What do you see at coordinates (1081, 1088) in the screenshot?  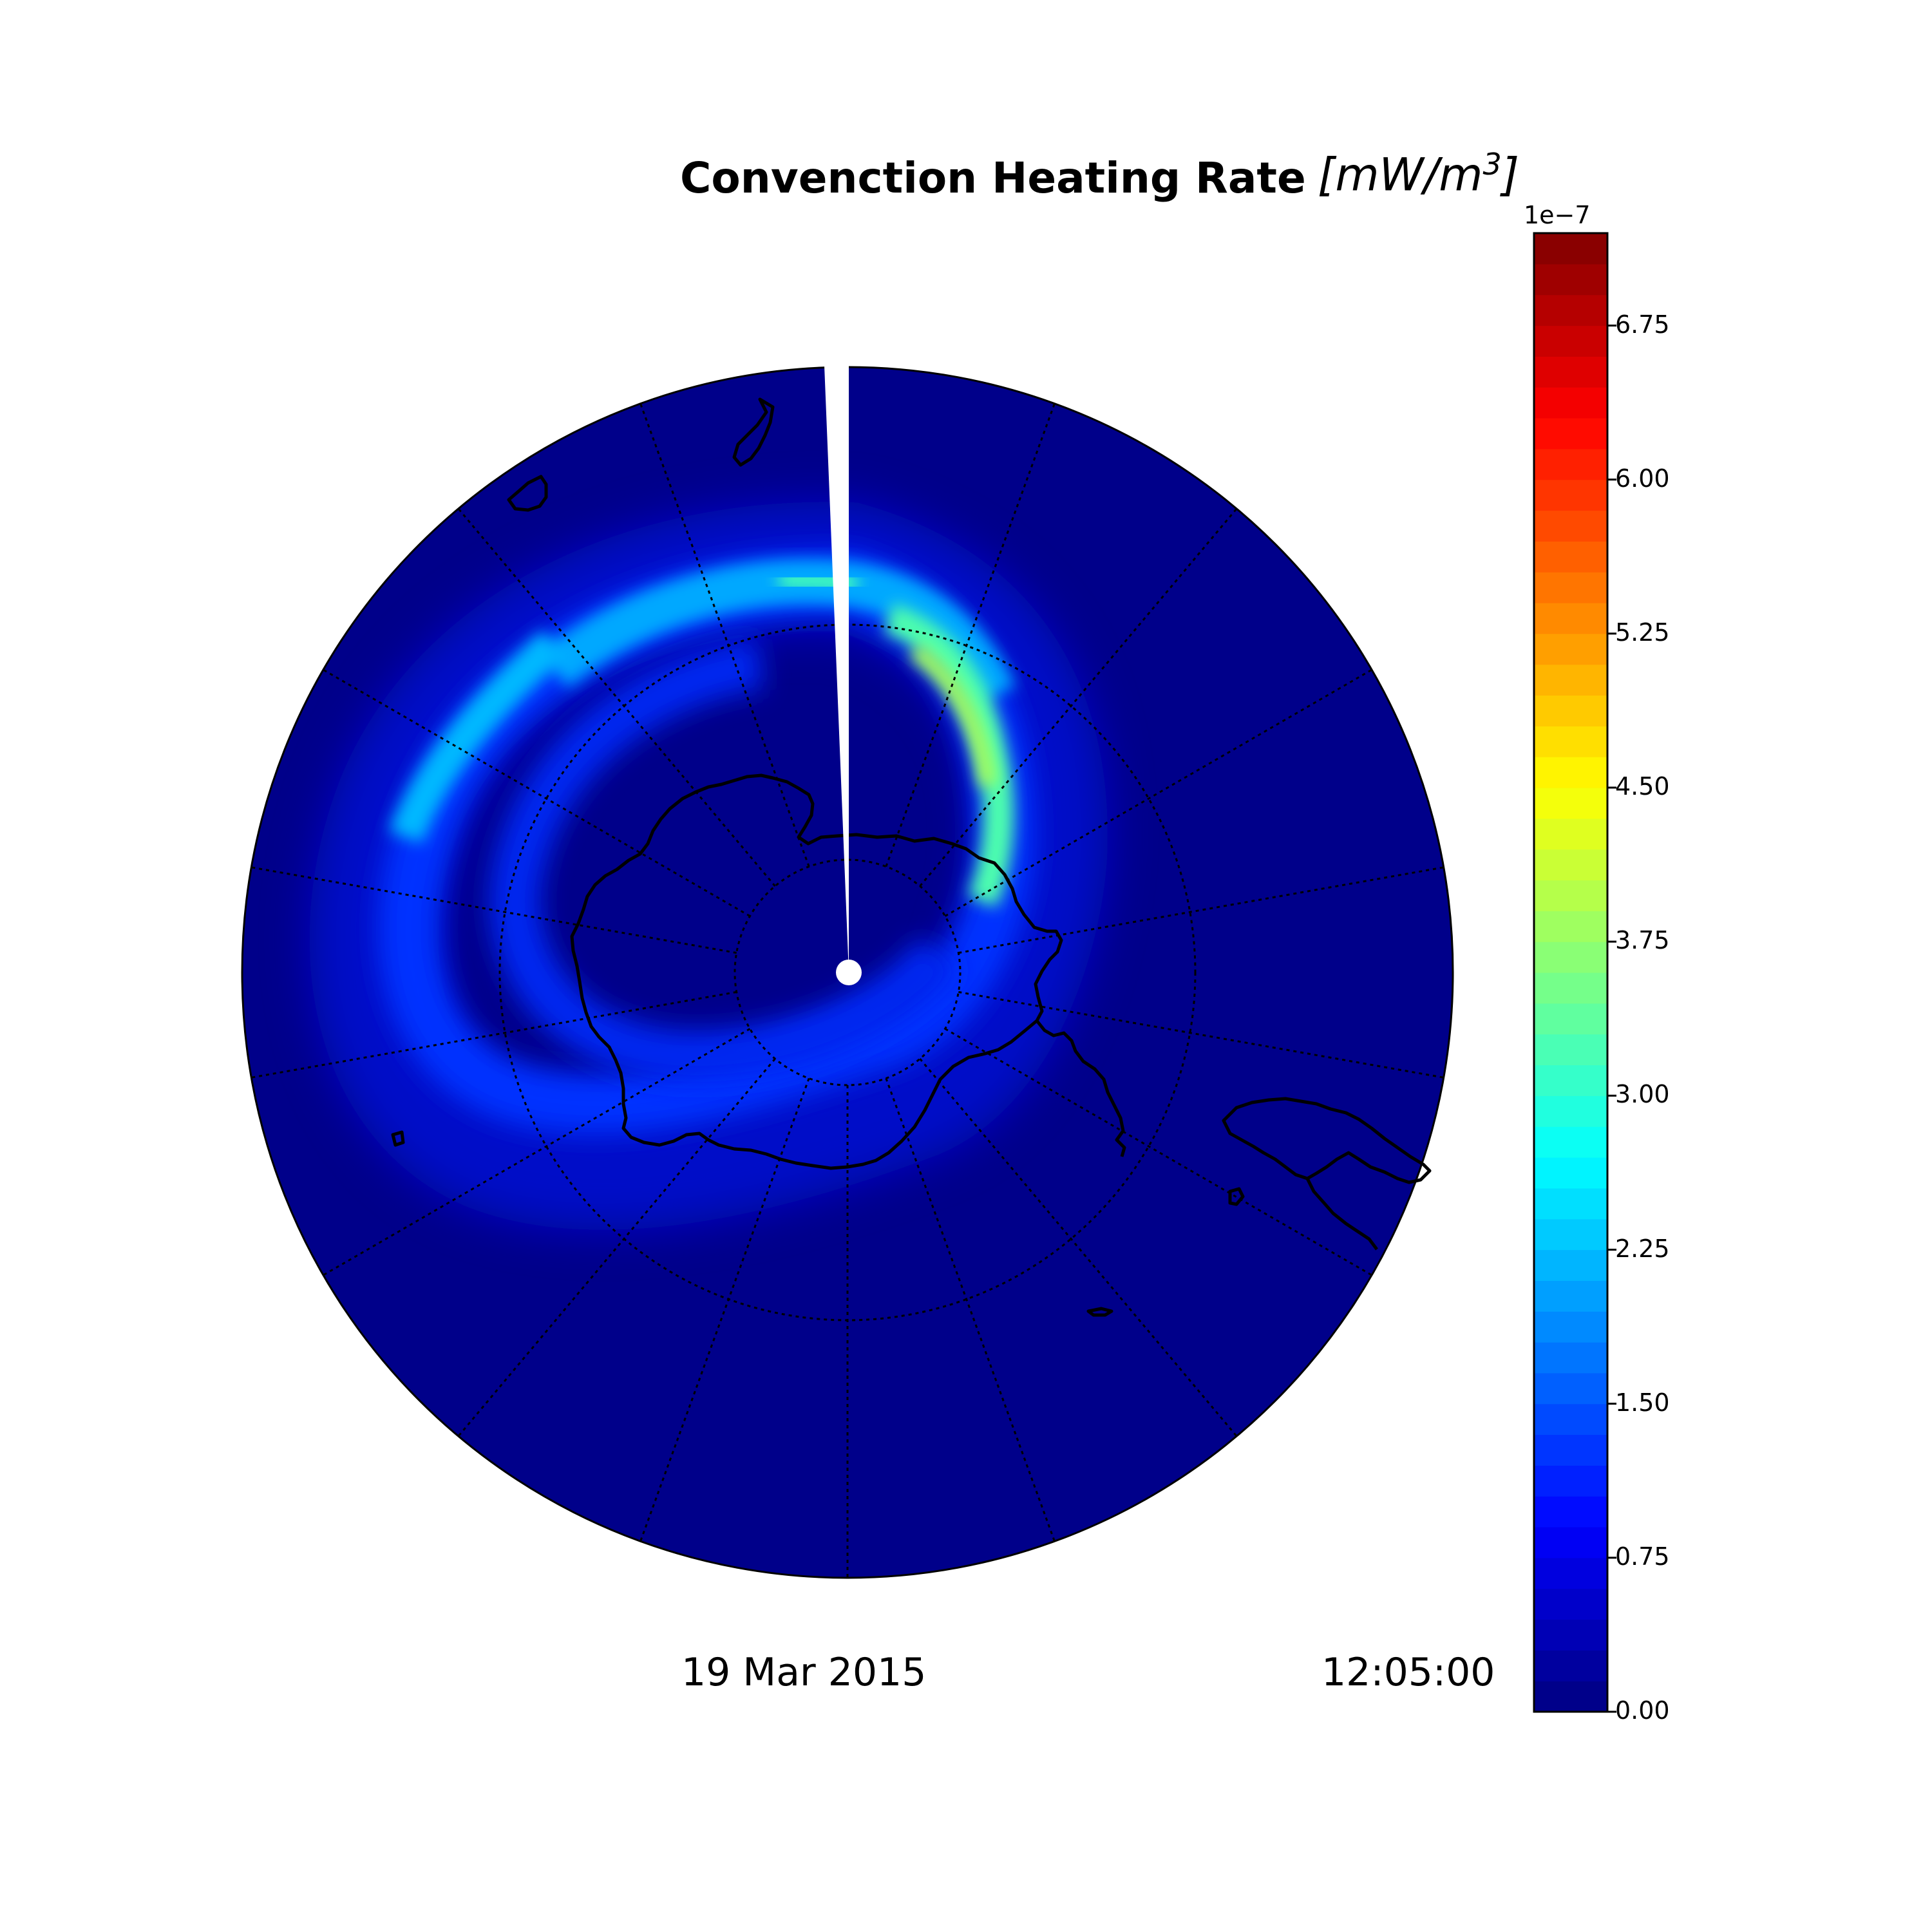 I see `antarctic-peninsula` at bounding box center [1081, 1088].